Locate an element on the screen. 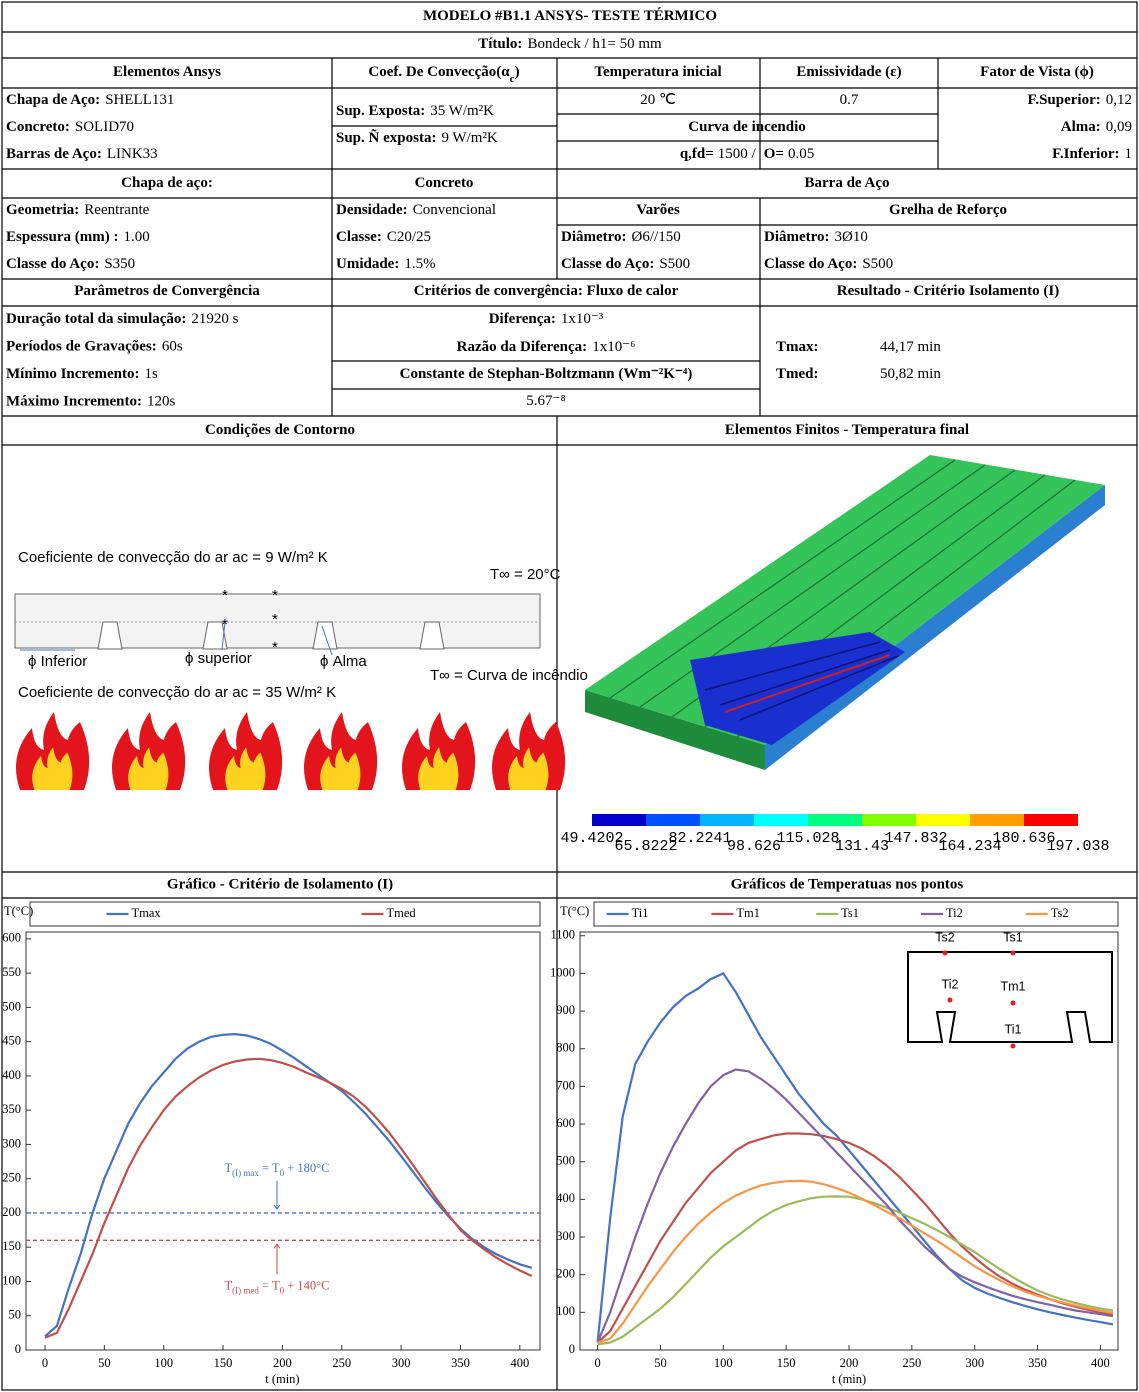 The height and width of the screenshot is (1392, 1139). value: 1.00 is located at coordinates (137, 237).